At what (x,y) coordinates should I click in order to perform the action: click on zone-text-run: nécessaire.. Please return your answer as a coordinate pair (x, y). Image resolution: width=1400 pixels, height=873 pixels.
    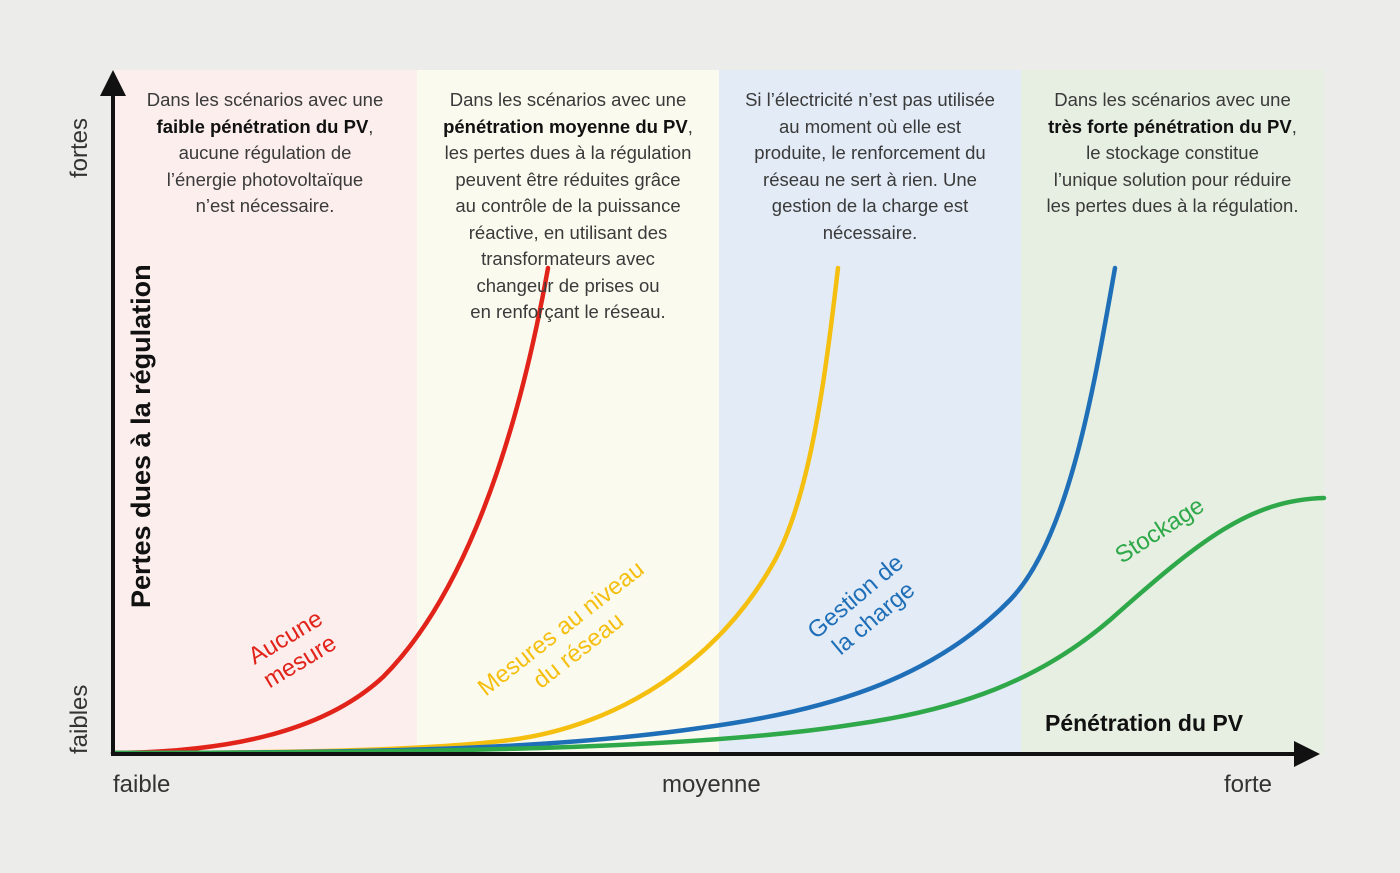
    Looking at the image, I should click on (870, 232).